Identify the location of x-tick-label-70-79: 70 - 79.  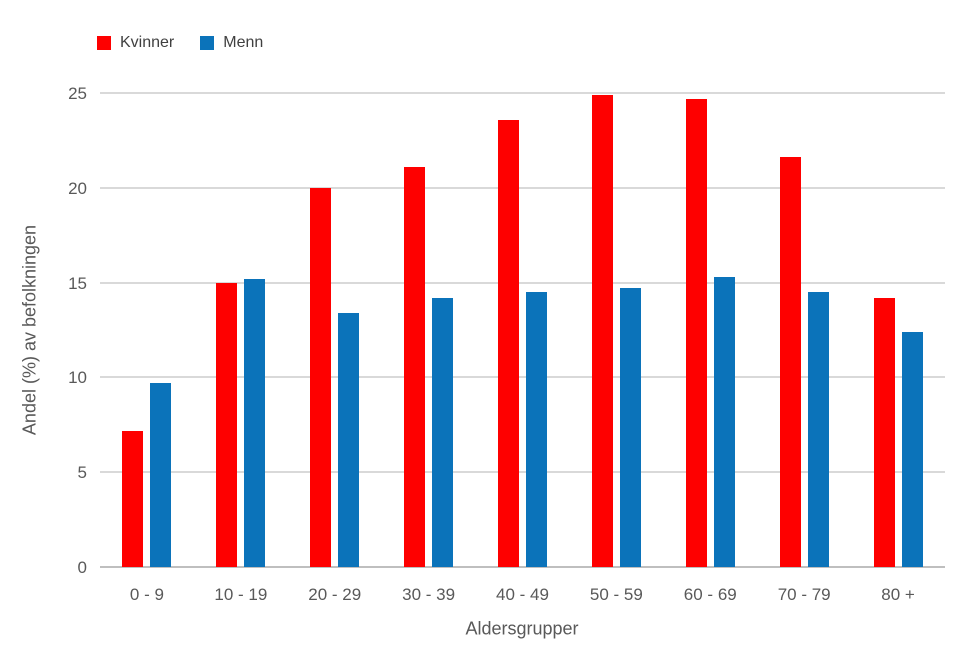
(804, 594).